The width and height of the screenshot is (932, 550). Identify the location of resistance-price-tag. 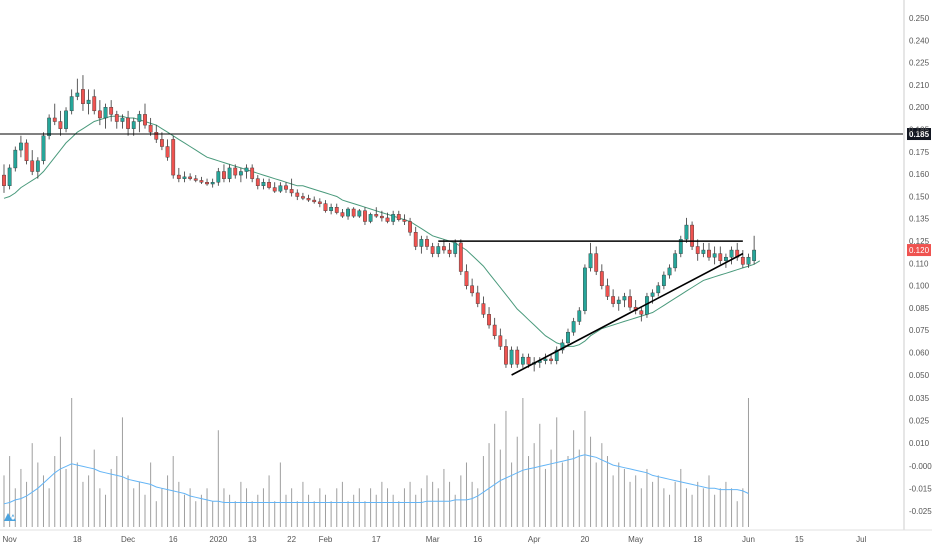
(919, 134).